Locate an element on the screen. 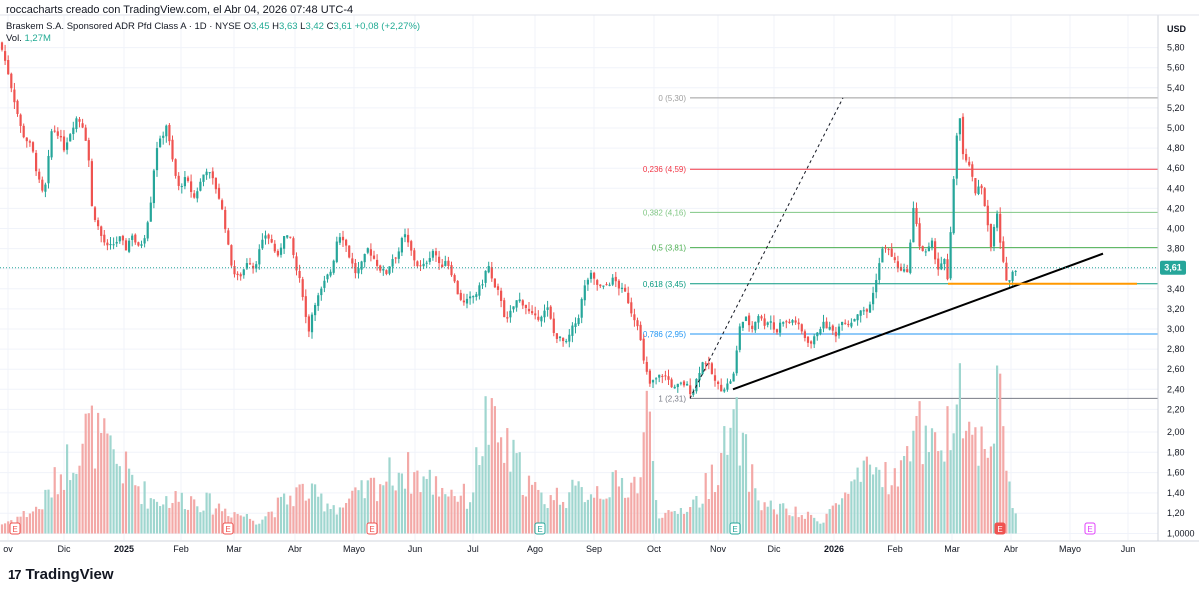 This screenshot has height=594, width=1199. earnings-marker-label: E is located at coordinates (14, 529).